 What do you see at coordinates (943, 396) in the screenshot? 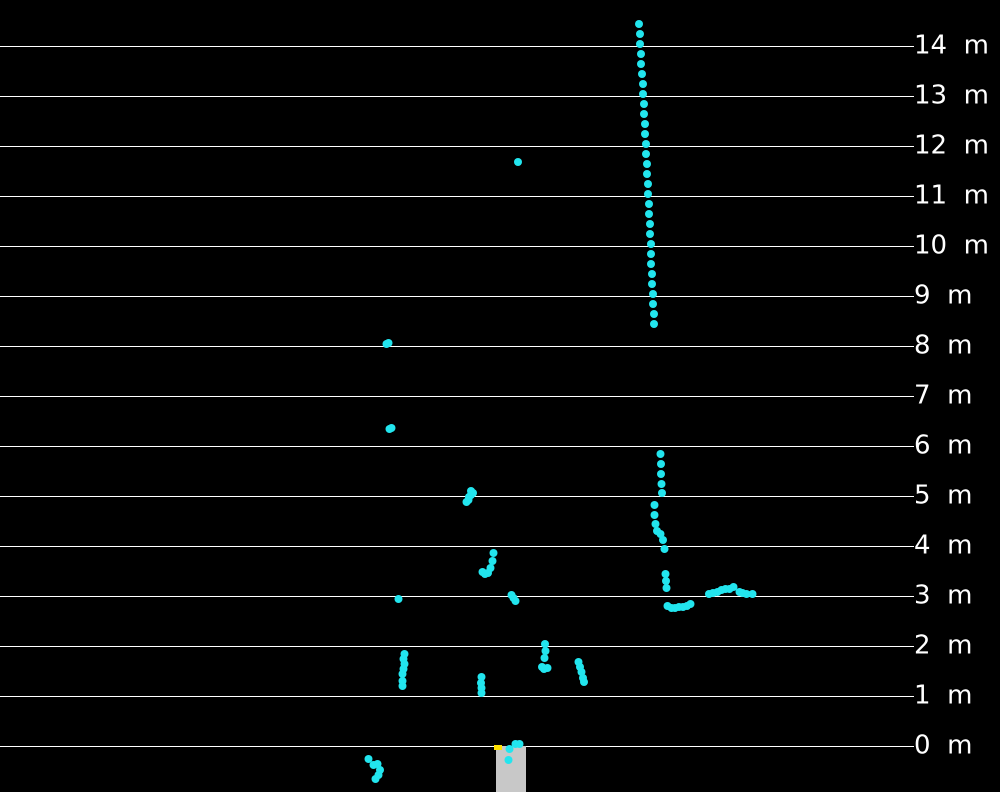
I see `tick-label-7: 7 m` at bounding box center [943, 396].